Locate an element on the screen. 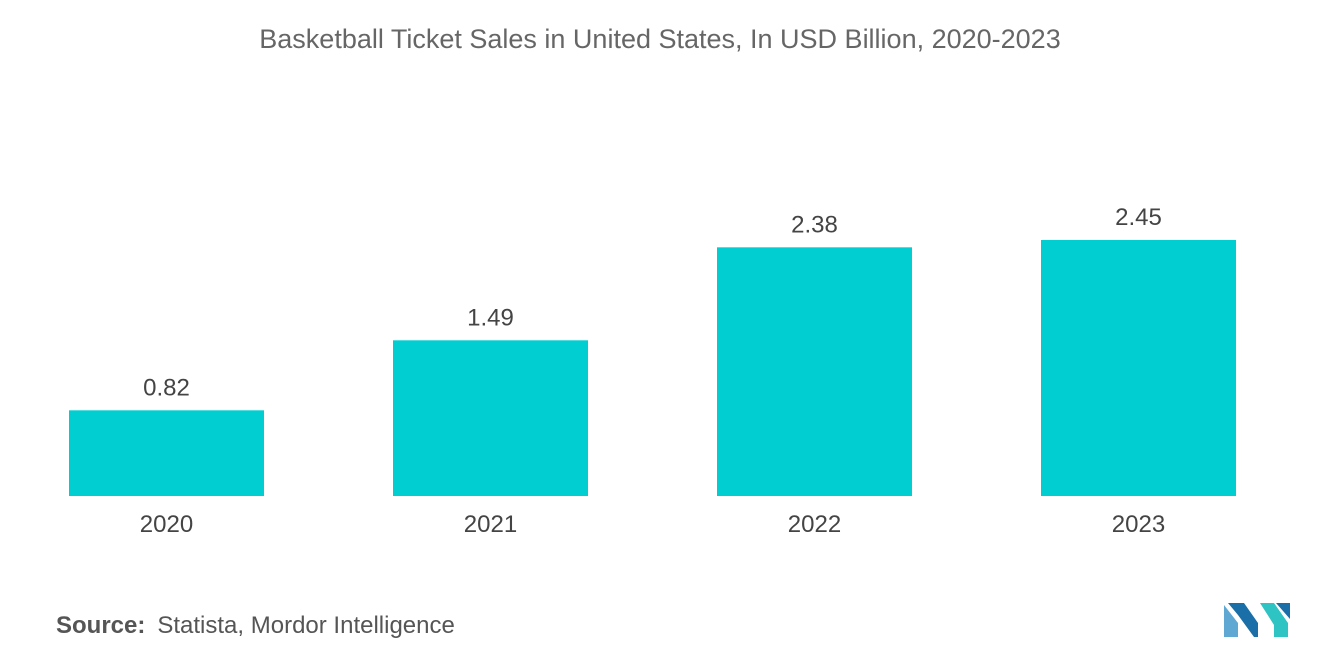  x-tick-label-2020: 2020 is located at coordinates (166, 524).